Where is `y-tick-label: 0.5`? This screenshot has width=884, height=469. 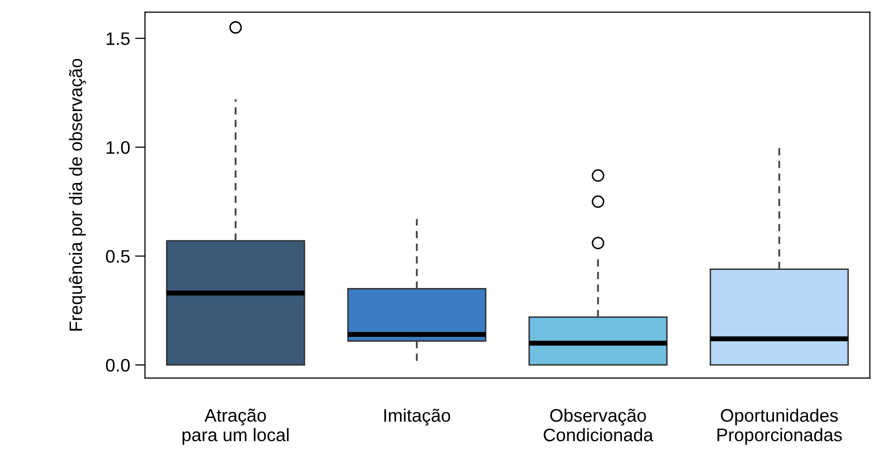
y-tick-label: 0.5 is located at coordinates (118, 256).